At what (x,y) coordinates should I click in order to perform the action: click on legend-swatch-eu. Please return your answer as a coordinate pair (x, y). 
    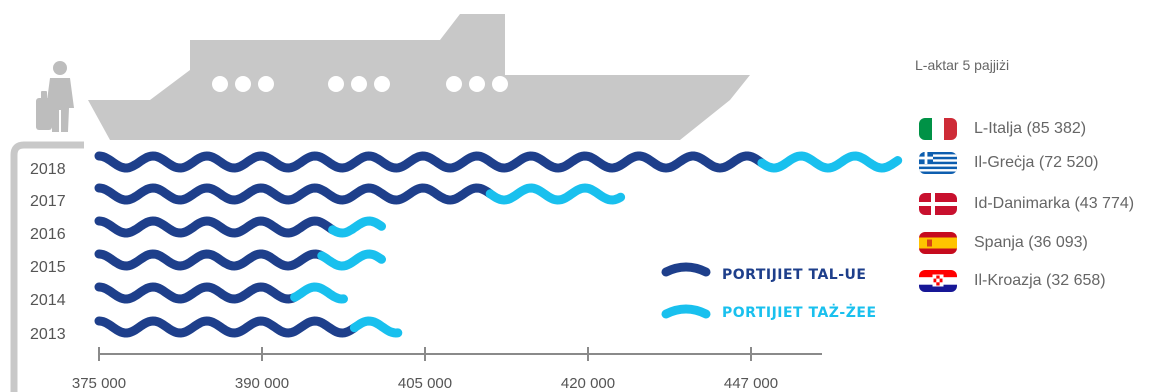
    Looking at the image, I should click on (686, 269).